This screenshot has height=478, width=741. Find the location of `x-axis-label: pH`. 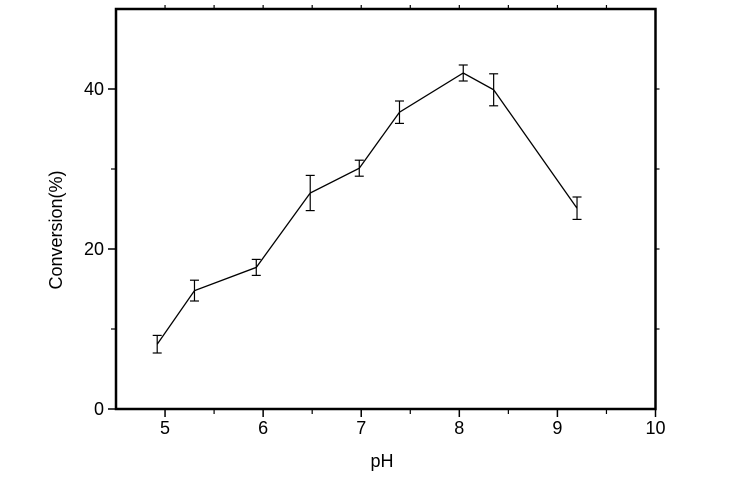

x-axis-label: pH is located at coordinates (382, 461).